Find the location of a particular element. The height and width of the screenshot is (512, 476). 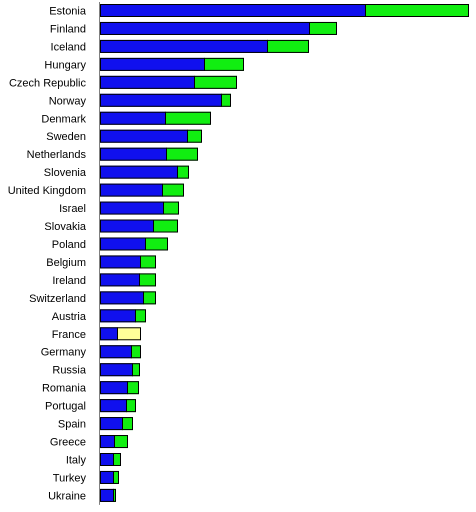

bar-secondary-netherlands is located at coordinates (182, 154).